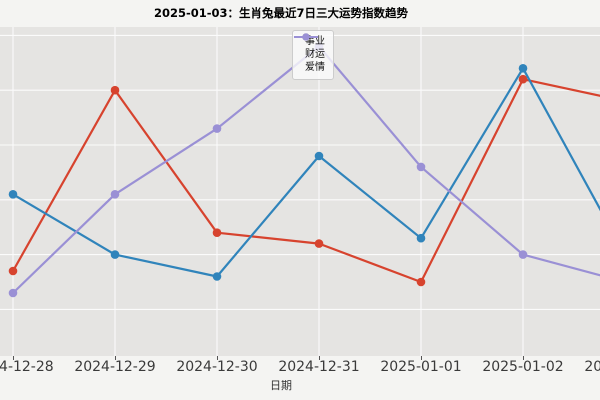  I want to click on legend-label: 财运, so click(315, 55).